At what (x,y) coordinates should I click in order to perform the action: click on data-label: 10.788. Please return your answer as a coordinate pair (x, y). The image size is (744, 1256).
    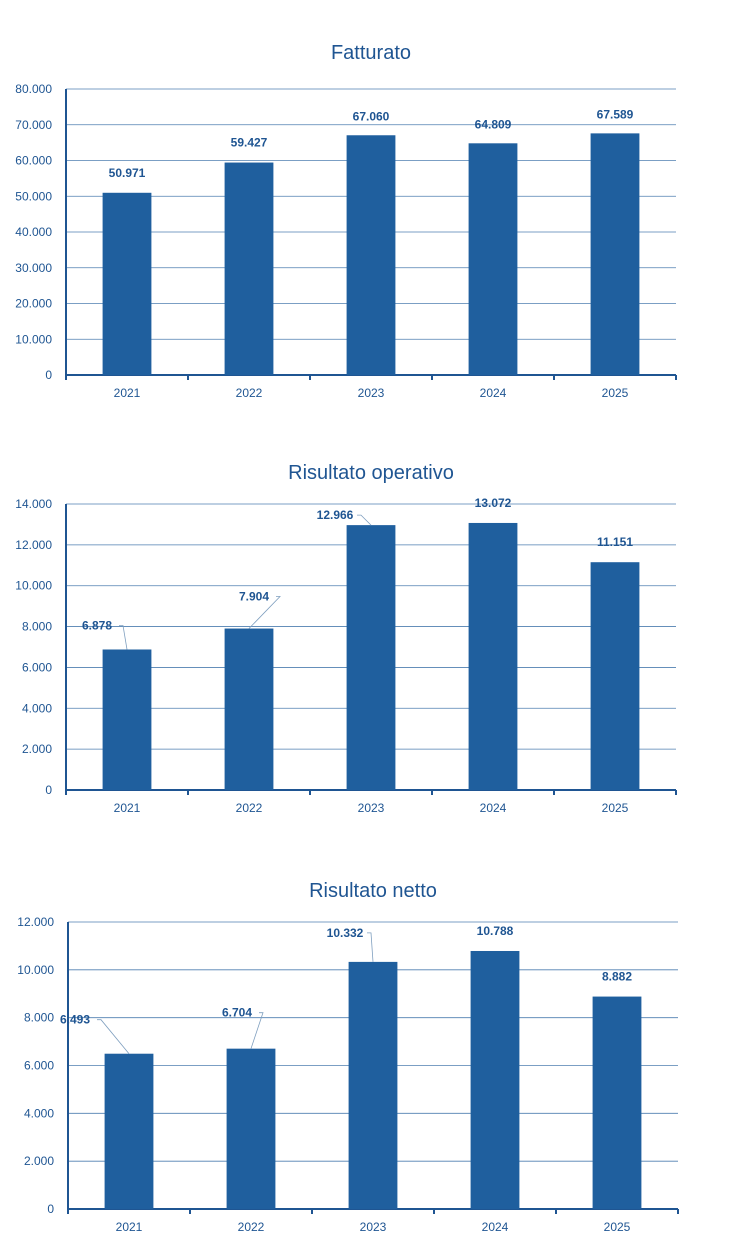
    Looking at the image, I should click on (495, 931).